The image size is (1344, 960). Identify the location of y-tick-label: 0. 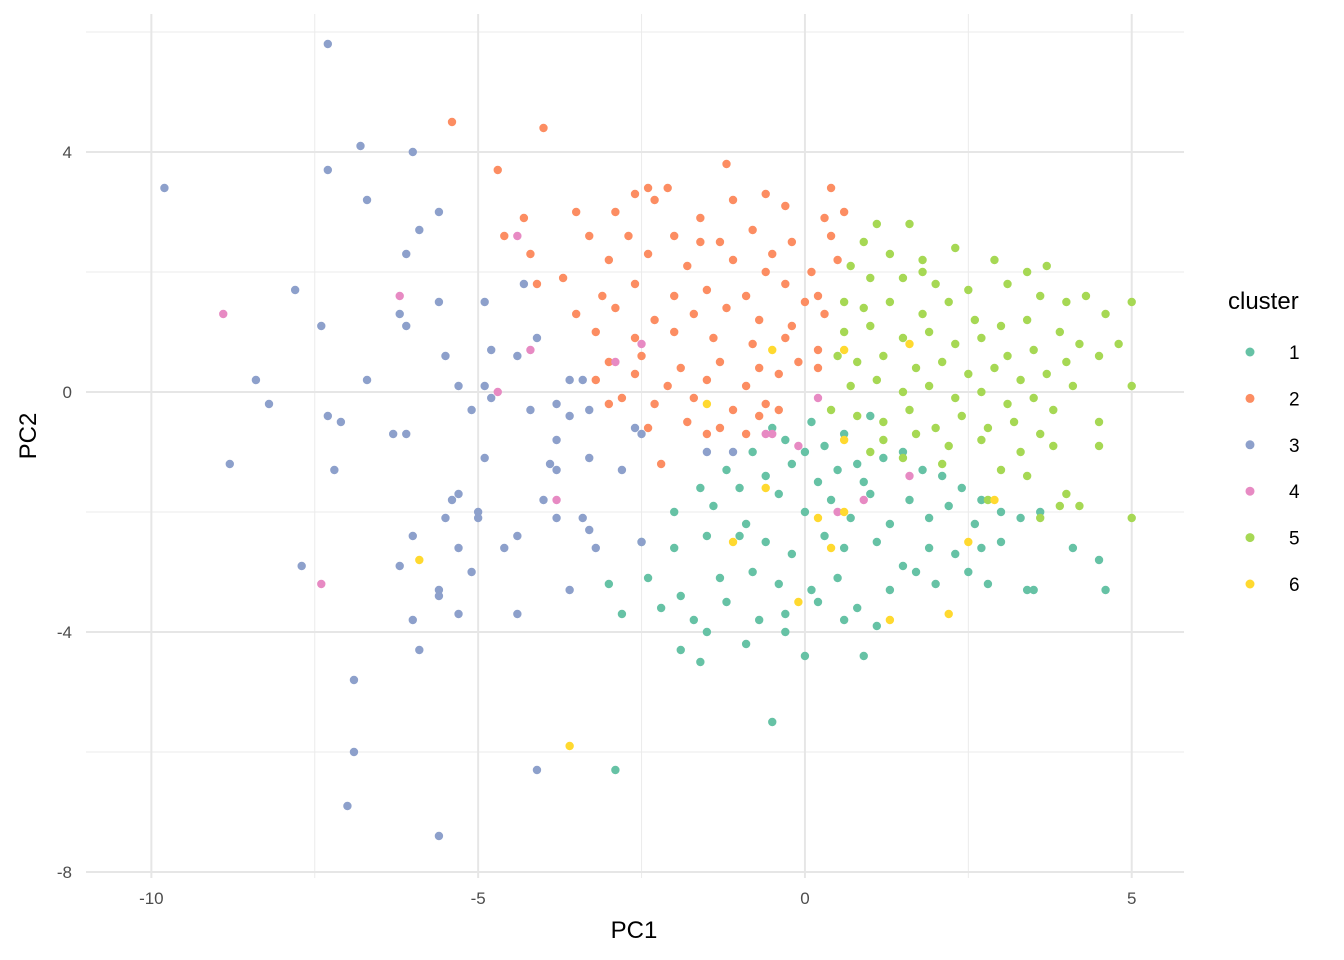
(67, 392).